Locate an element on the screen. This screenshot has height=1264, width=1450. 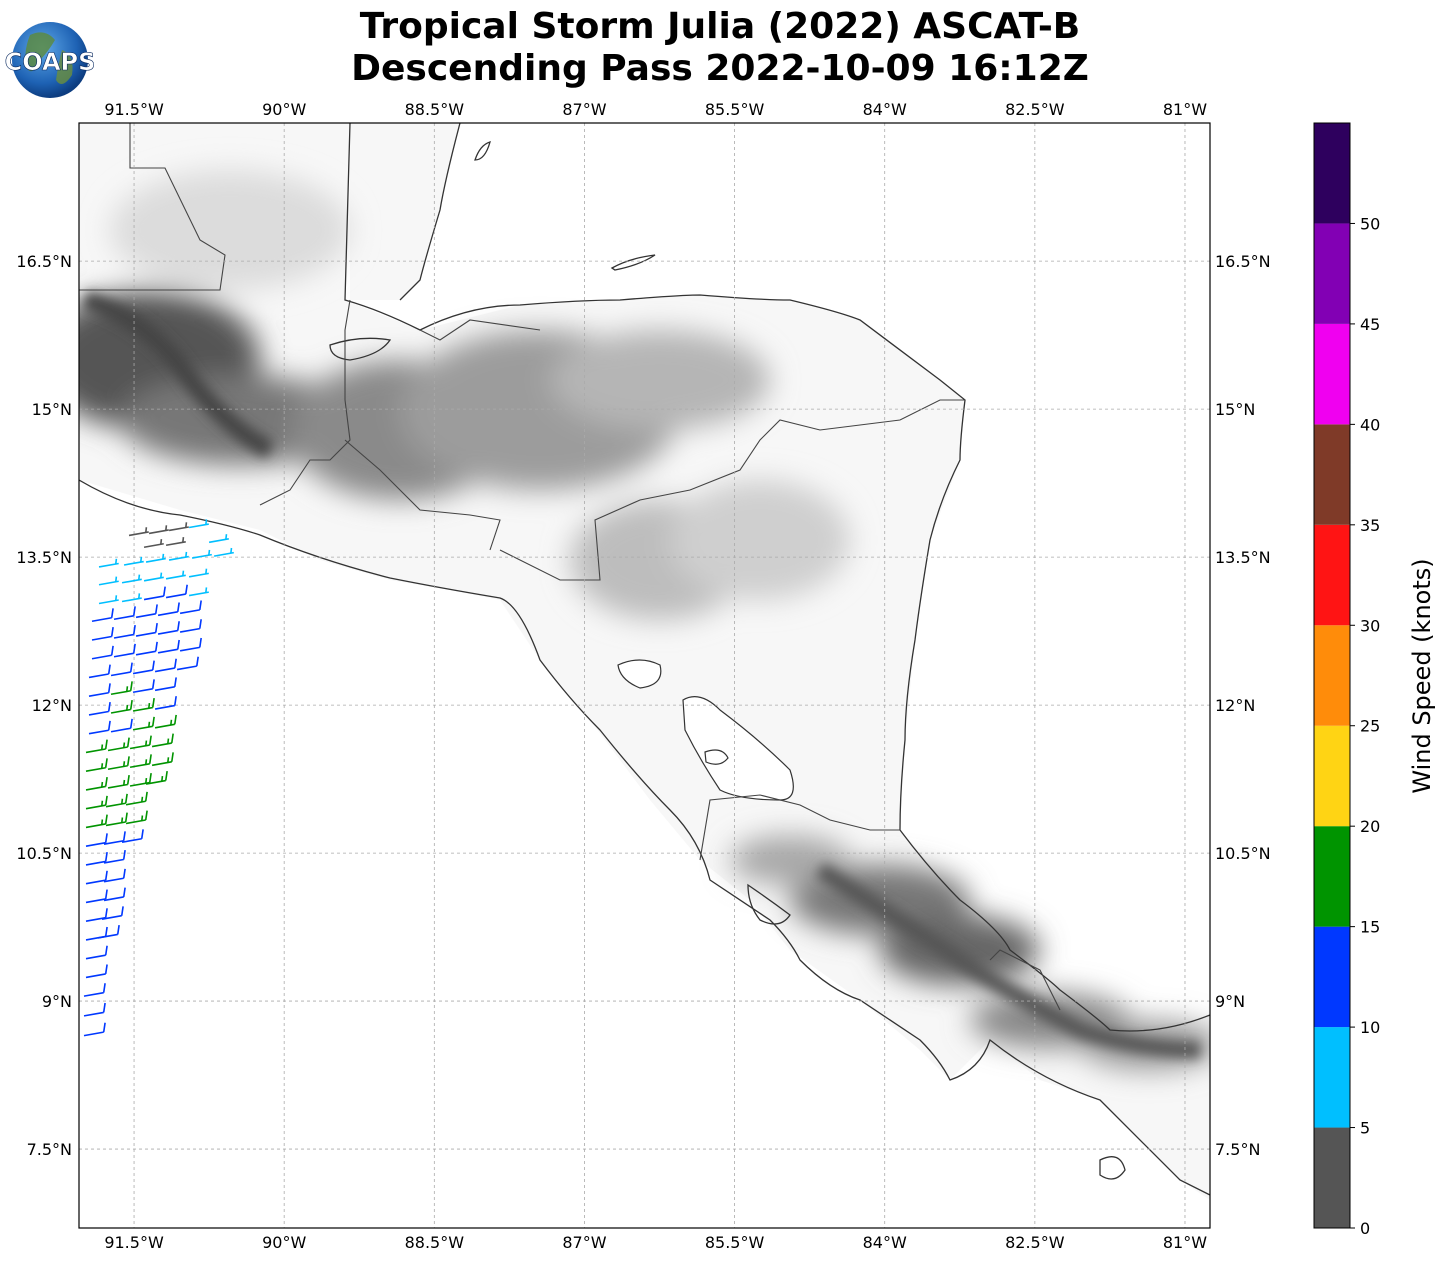
colorbar-tick-label: 45 is located at coordinates (1370, 324).